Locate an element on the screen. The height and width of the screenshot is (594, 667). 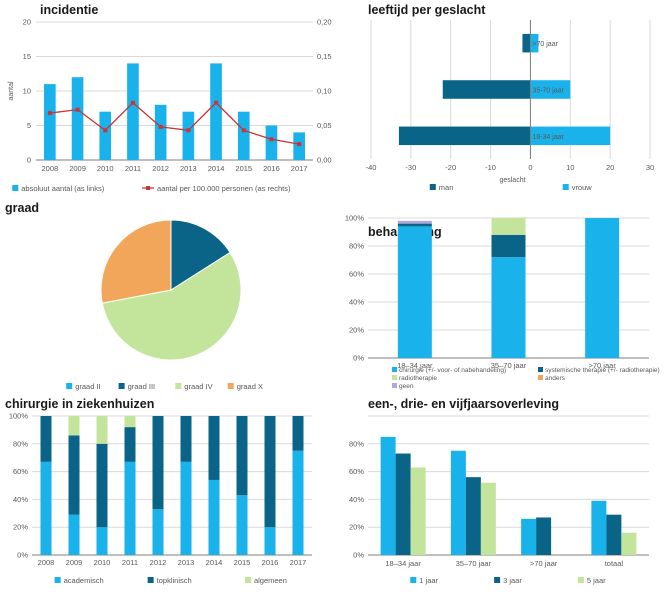
x-tick-label: >70 jaar is located at coordinates (544, 563).